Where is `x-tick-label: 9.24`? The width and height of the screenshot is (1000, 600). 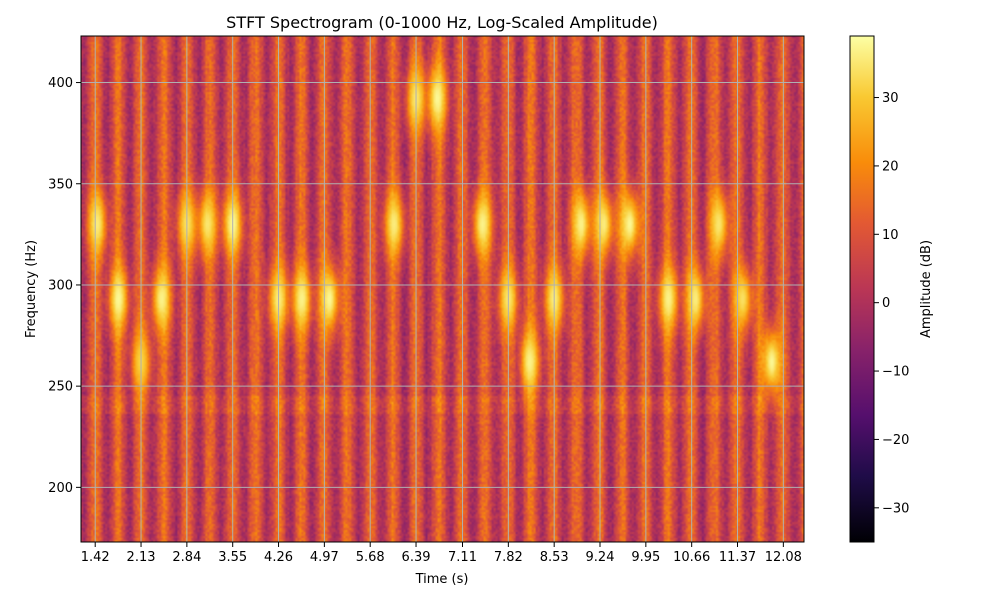
x-tick-label: 9.24 is located at coordinates (600, 557).